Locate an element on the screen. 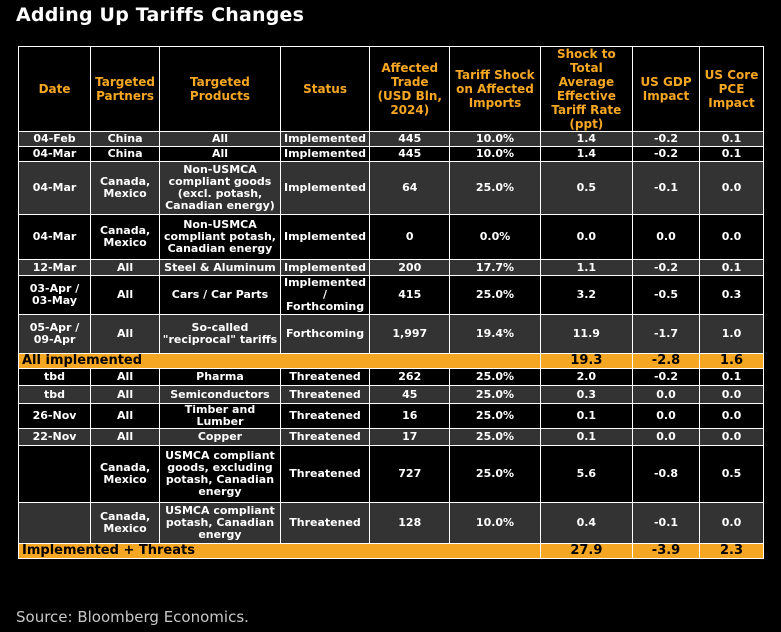  grandtotal-row: Implemented + Threats 27.9 -3.9 2.3 is located at coordinates (391, 551).